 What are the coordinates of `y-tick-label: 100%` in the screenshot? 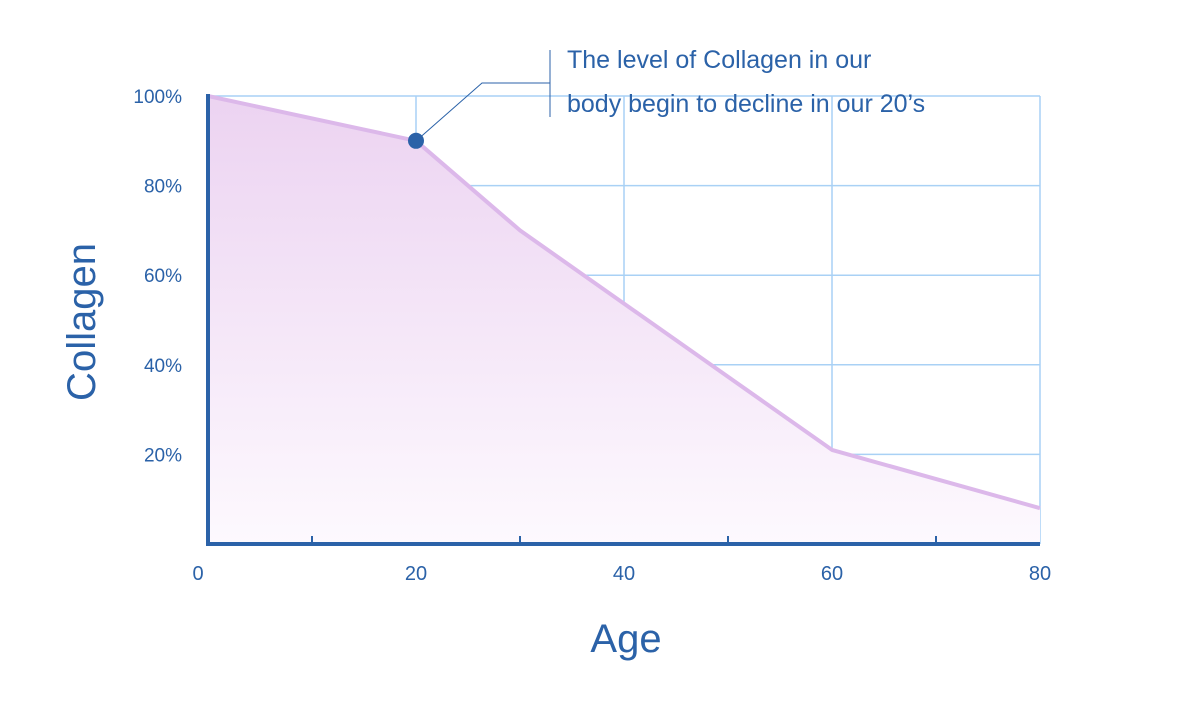 It's located at (157, 97).